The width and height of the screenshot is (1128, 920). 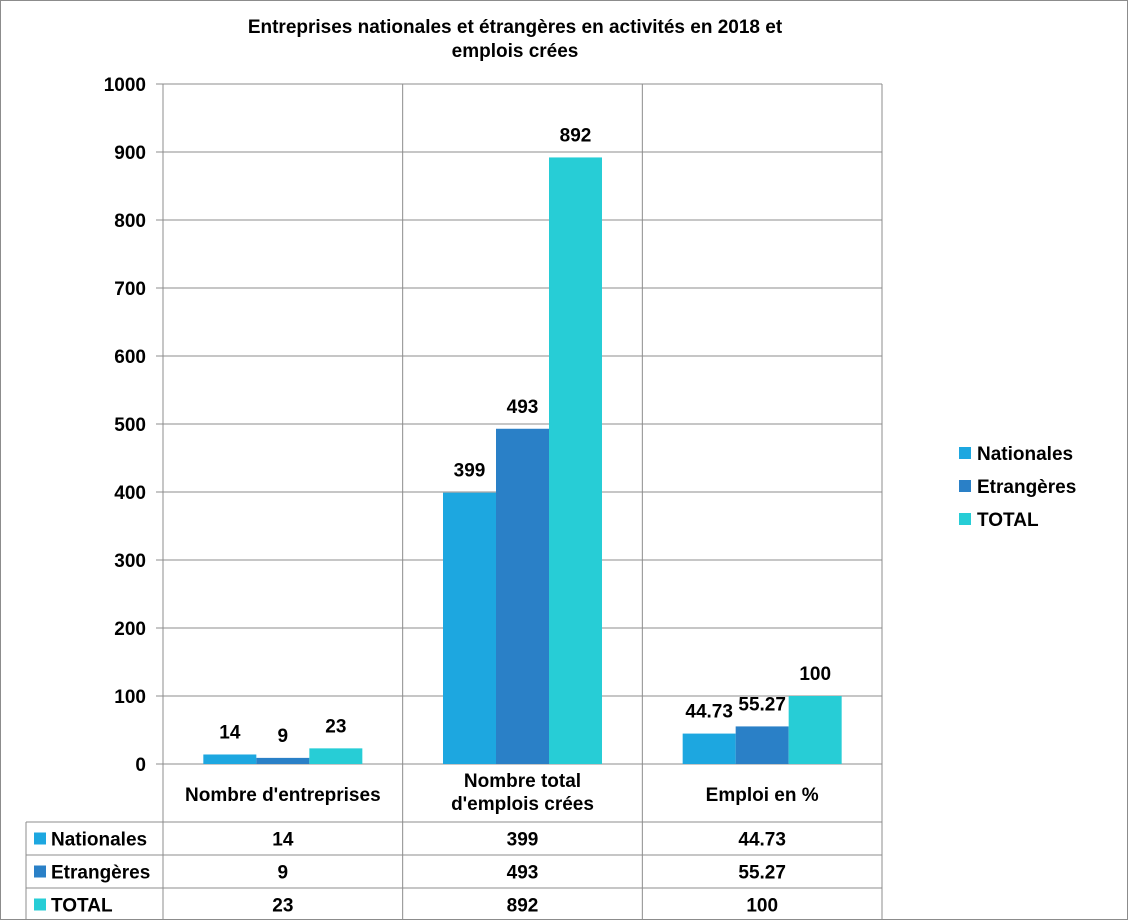 What do you see at coordinates (709, 712) in the screenshot?
I see `data-label: 44.73` at bounding box center [709, 712].